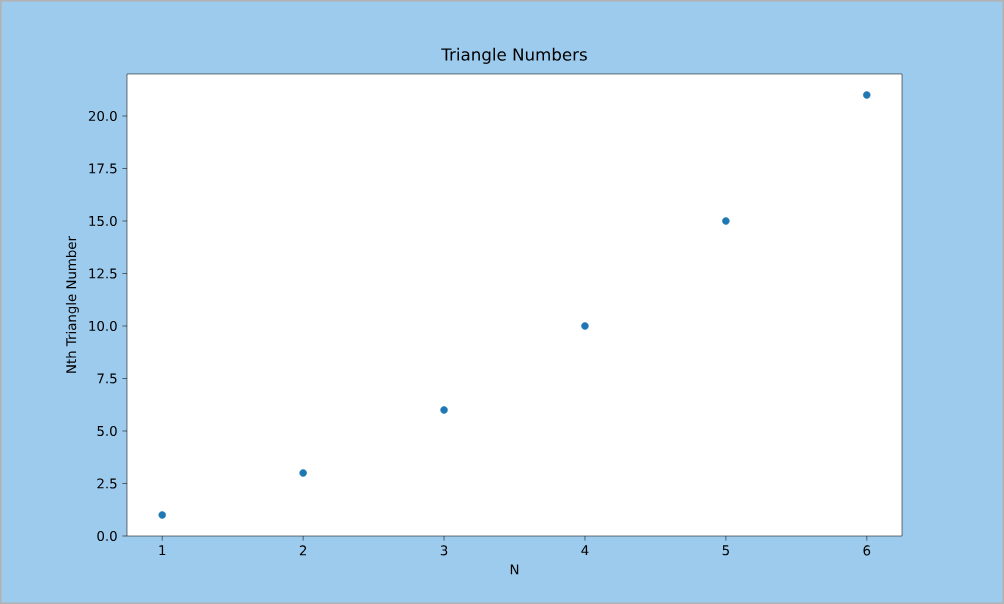  Describe the element at coordinates (514, 55) in the screenshot. I see `chart-title: Triangle Numbers` at that location.